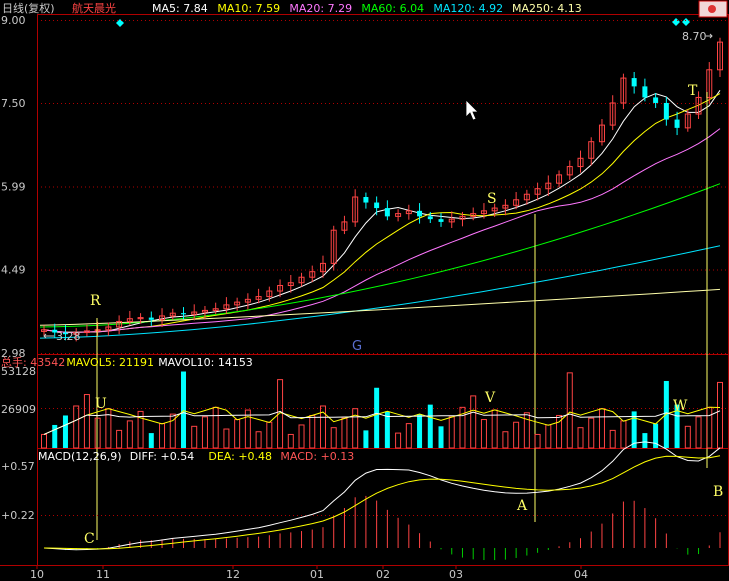  What do you see at coordinates (248, 8) in the screenshot?
I see `ma-legend-item: MA10: 7.59` at bounding box center [248, 8].